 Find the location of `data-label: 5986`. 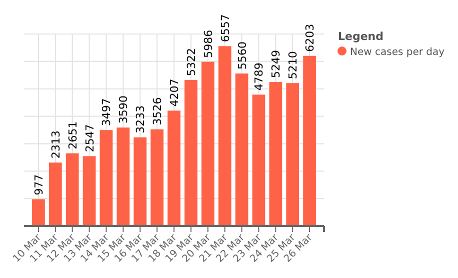

data-label: 5986 is located at coordinates (208, 44).